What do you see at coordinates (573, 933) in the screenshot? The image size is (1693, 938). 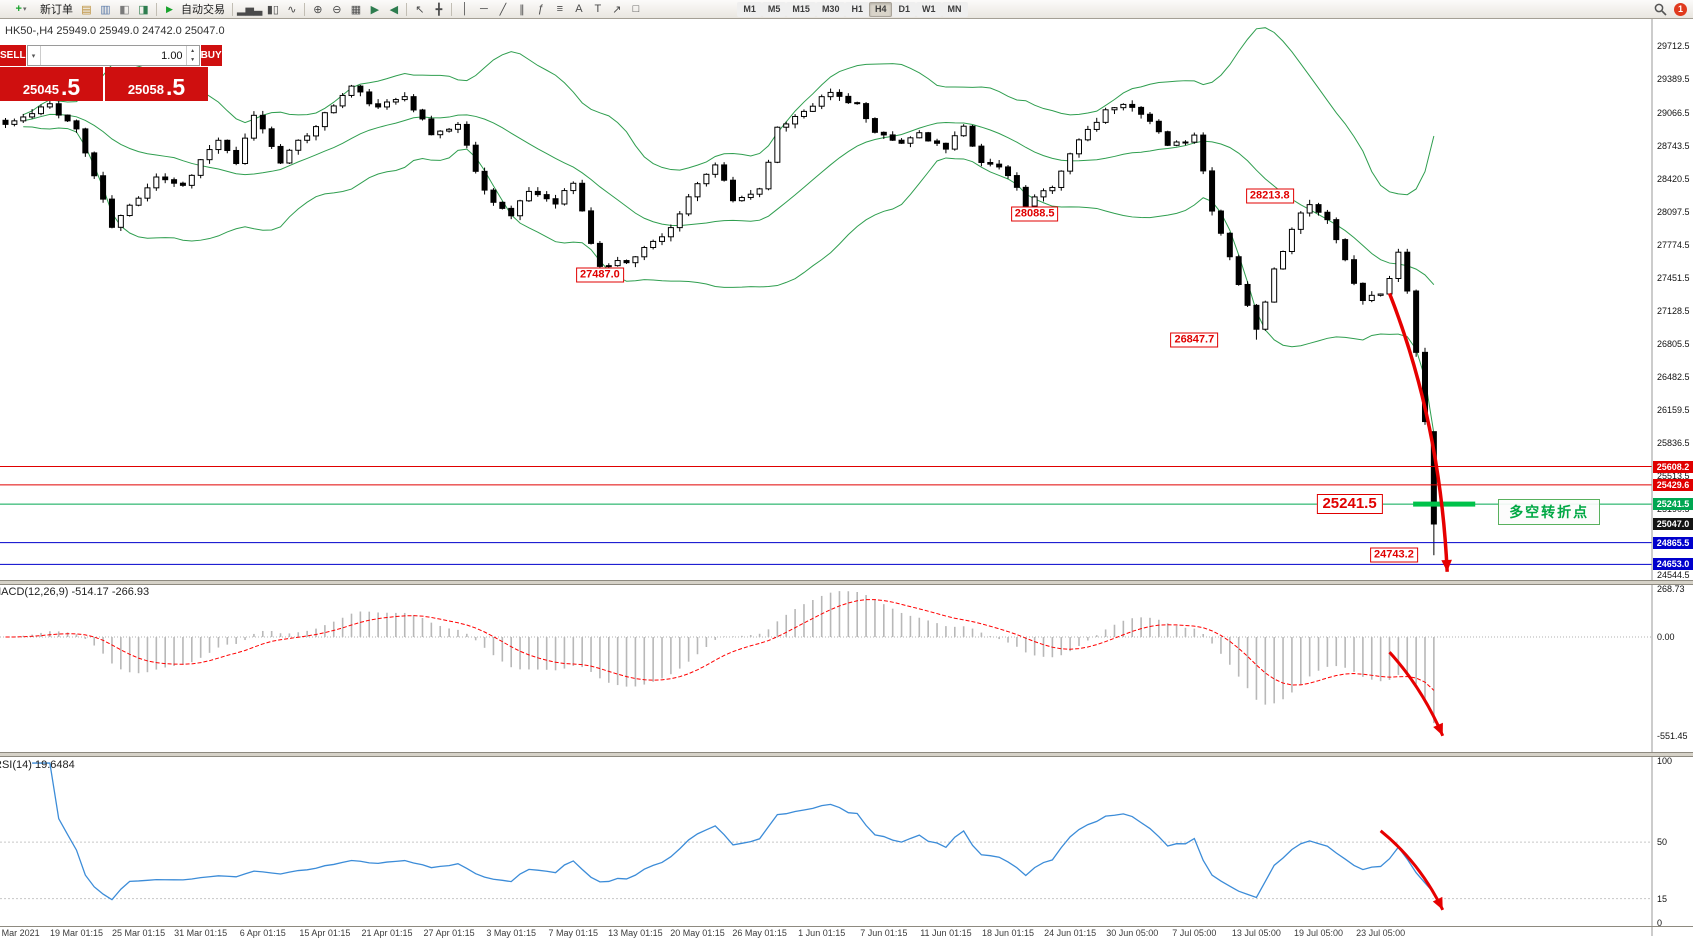 I see `time-label: 7 May 01:15` at bounding box center [573, 933].